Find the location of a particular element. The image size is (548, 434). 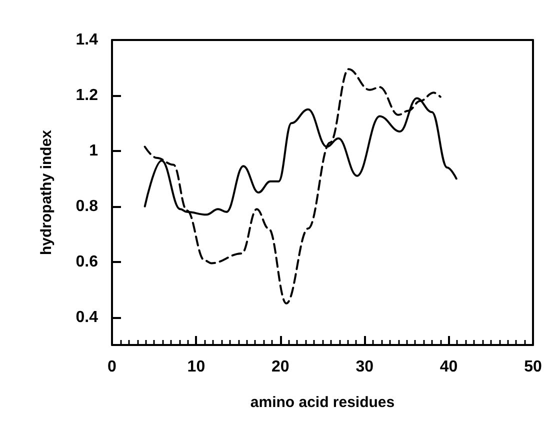

x-tick-label: 30 is located at coordinates (365, 367).